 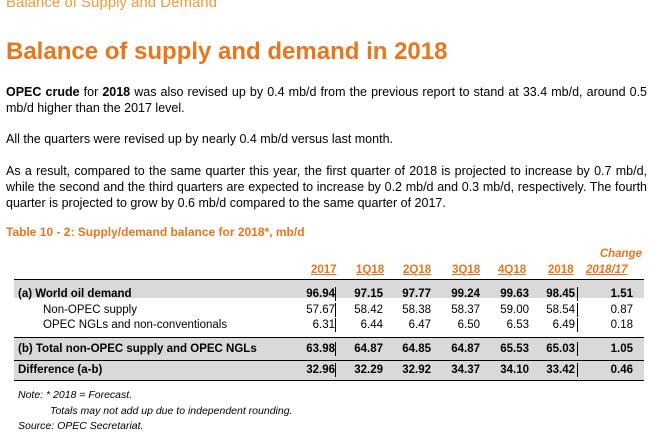 I want to click on shade-demand, so click(x=329, y=288).